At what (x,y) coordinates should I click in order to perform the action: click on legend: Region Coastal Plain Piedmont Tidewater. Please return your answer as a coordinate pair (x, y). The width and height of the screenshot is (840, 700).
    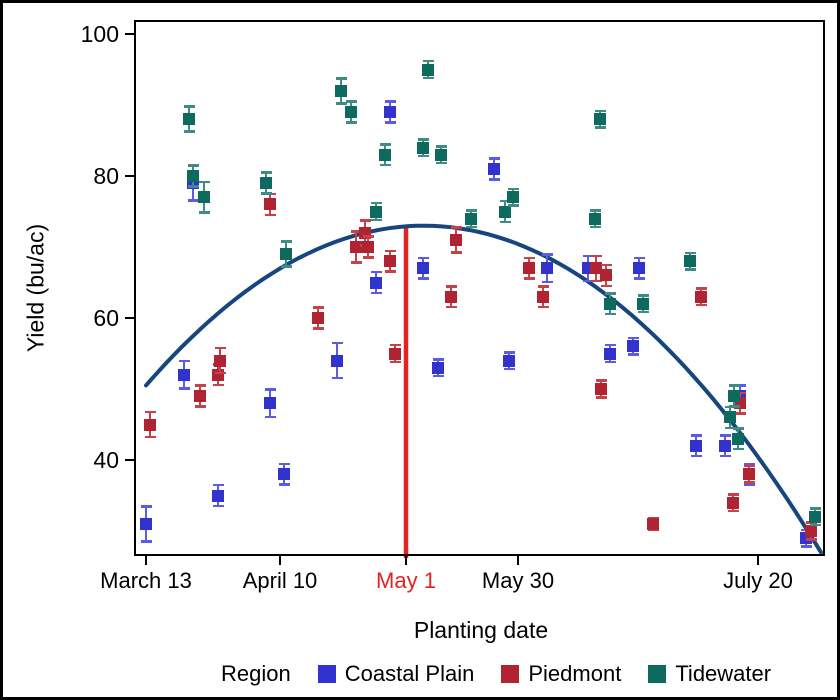
    Looking at the image, I should click on (496, 674).